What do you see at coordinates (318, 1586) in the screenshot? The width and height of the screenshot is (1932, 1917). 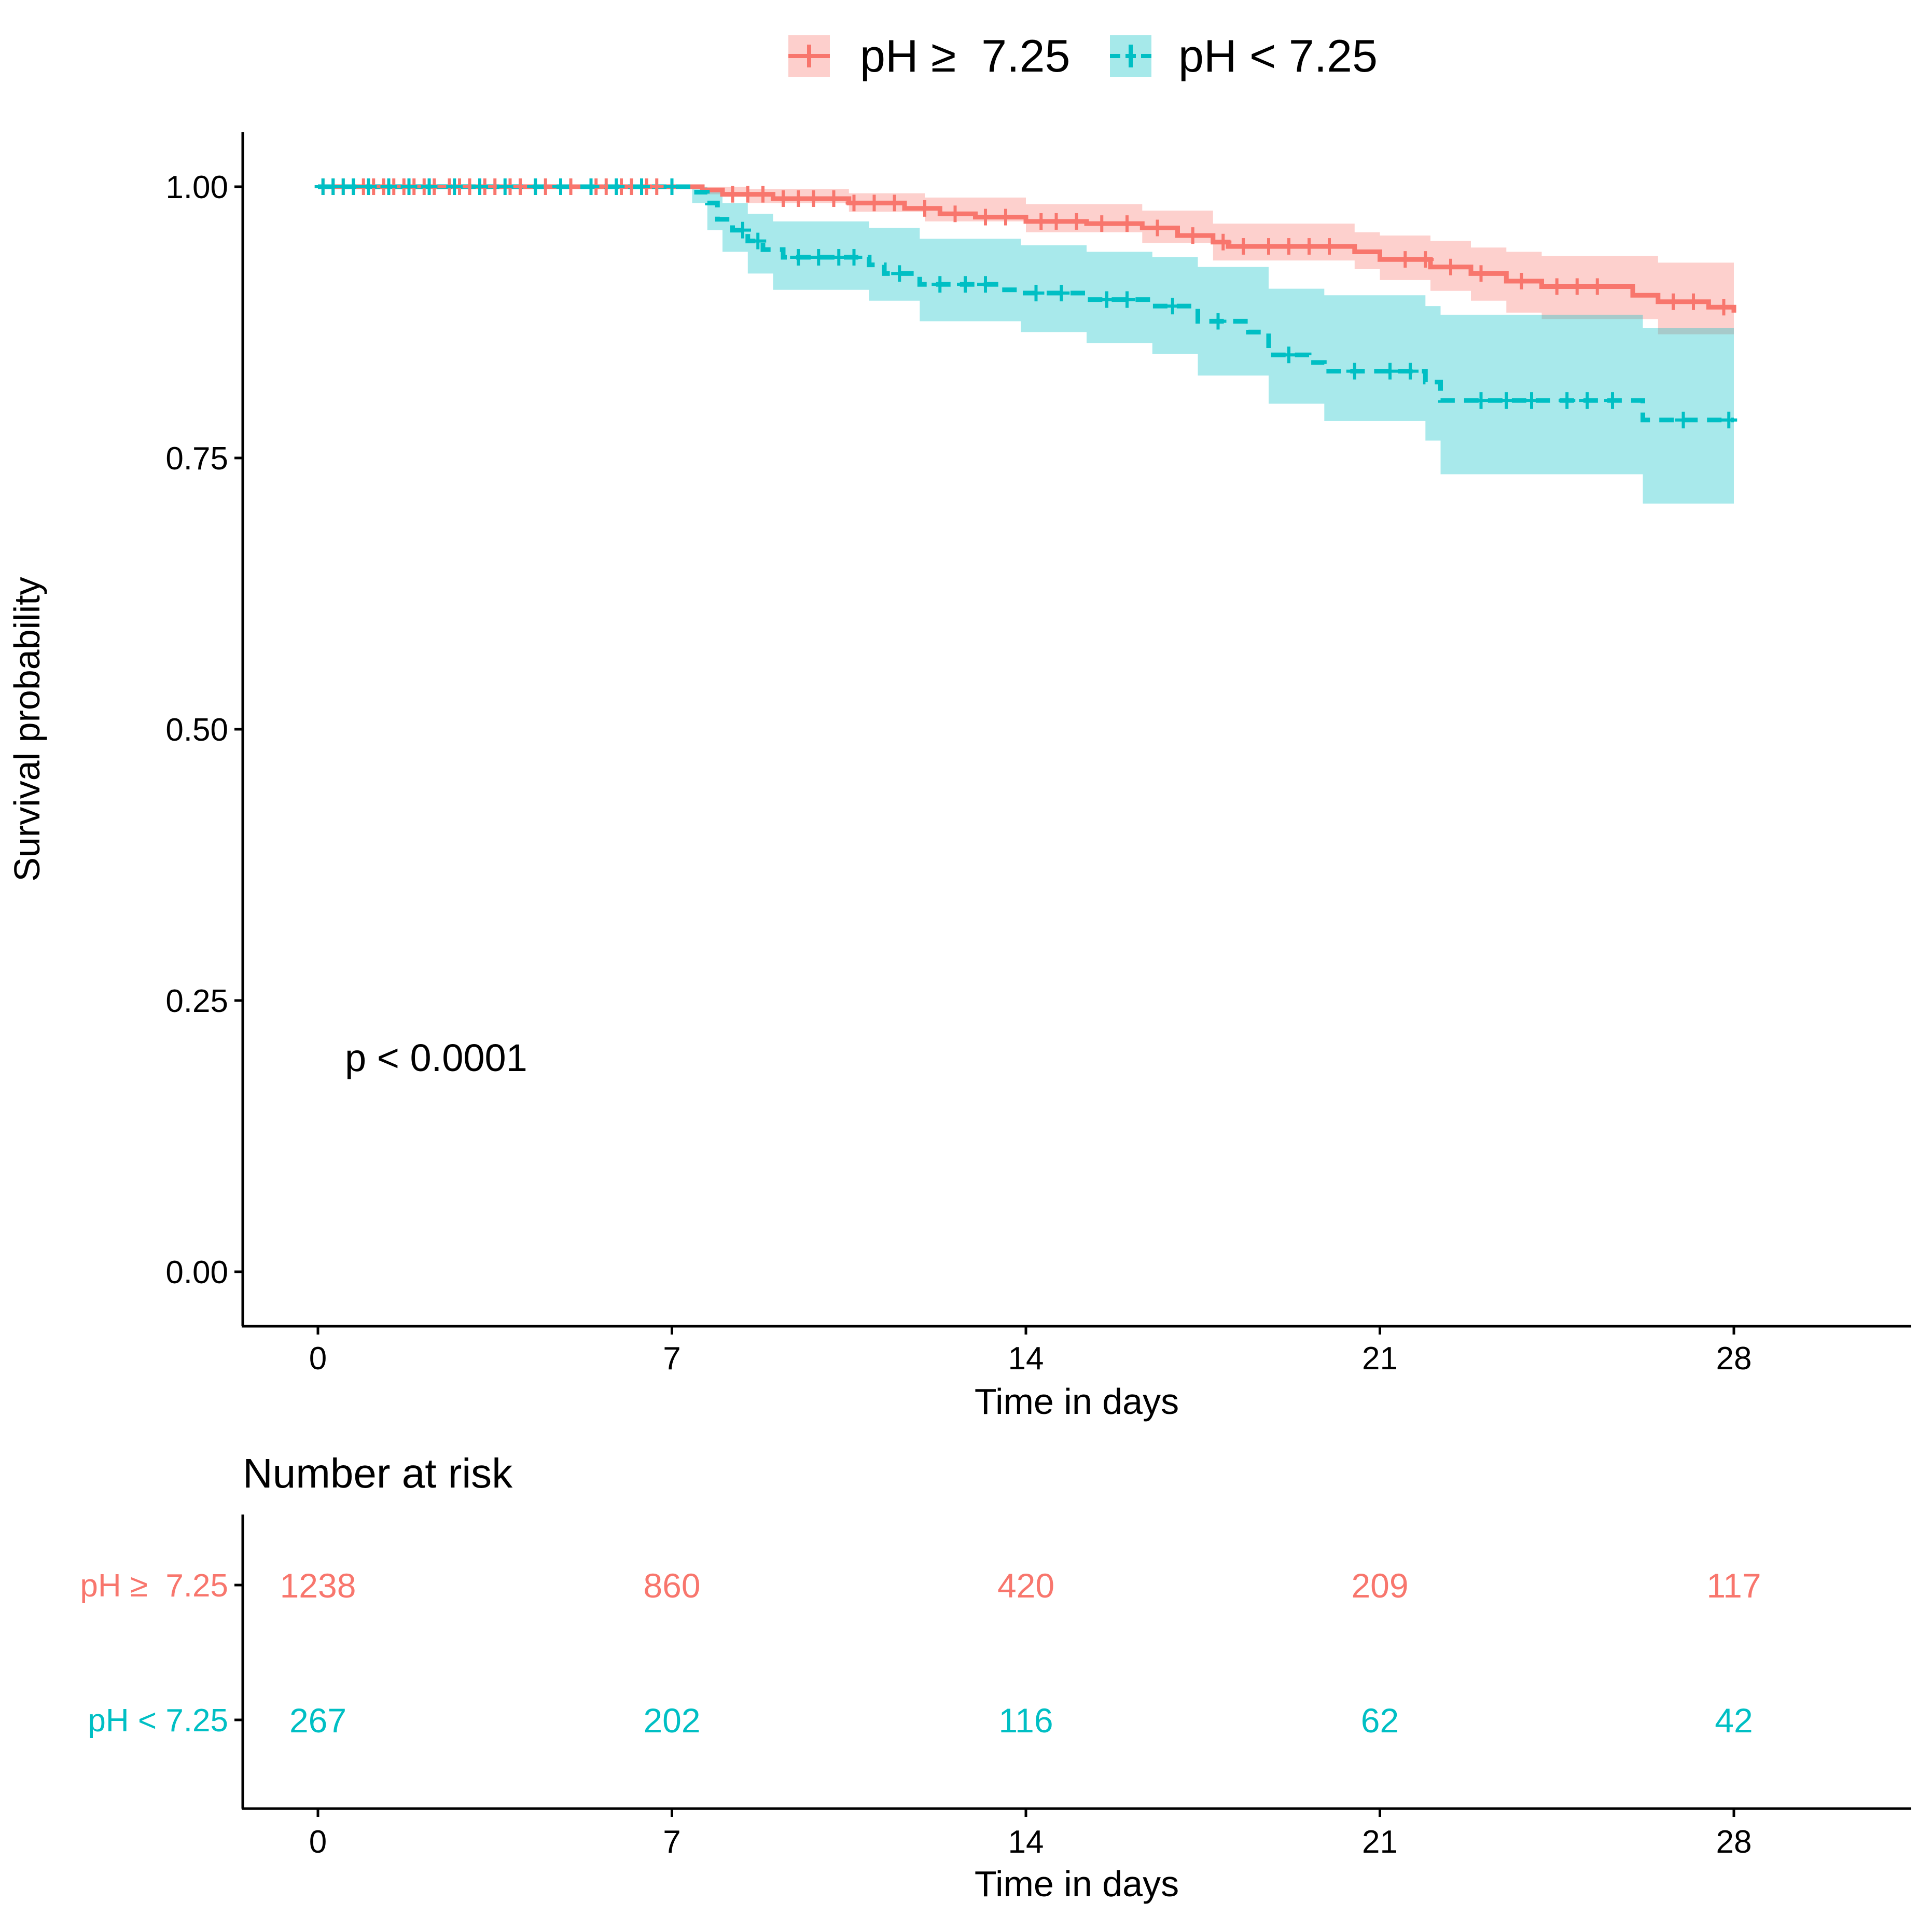 I see `risk-value-0-0: 1238` at bounding box center [318, 1586].